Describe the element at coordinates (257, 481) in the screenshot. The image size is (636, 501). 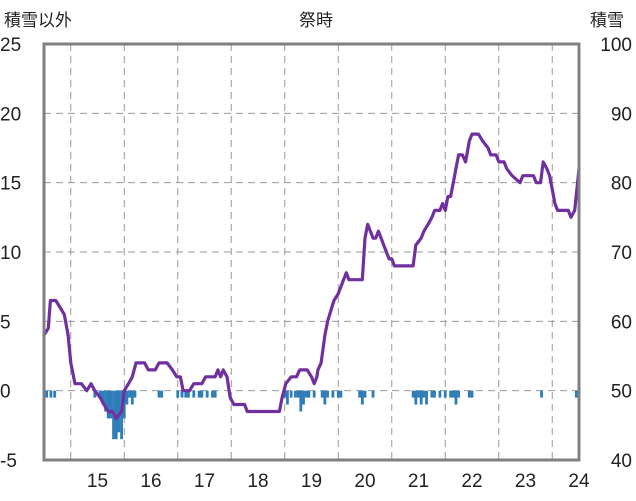
I see `x-tick-label: 18` at that location.